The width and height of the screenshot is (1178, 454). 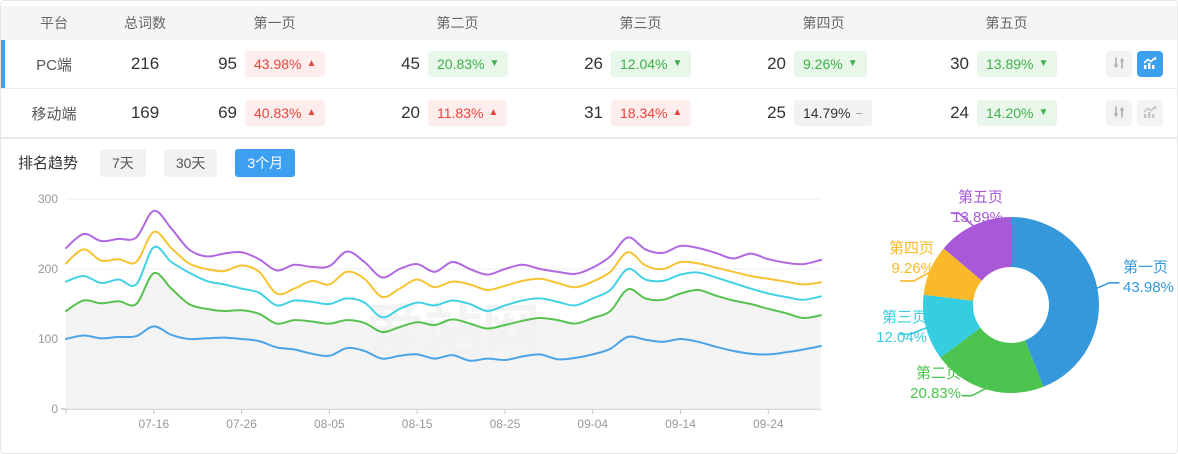 I want to click on y-axis-label: 0, so click(x=54, y=409).